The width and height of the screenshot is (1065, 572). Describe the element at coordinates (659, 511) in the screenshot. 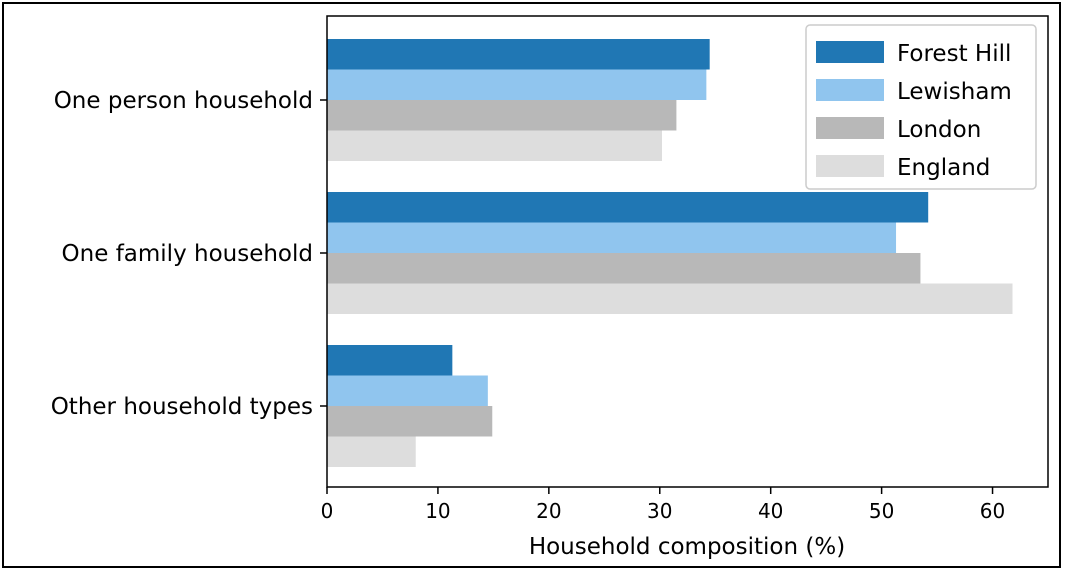

I see `x-tick-label: 30` at that location.